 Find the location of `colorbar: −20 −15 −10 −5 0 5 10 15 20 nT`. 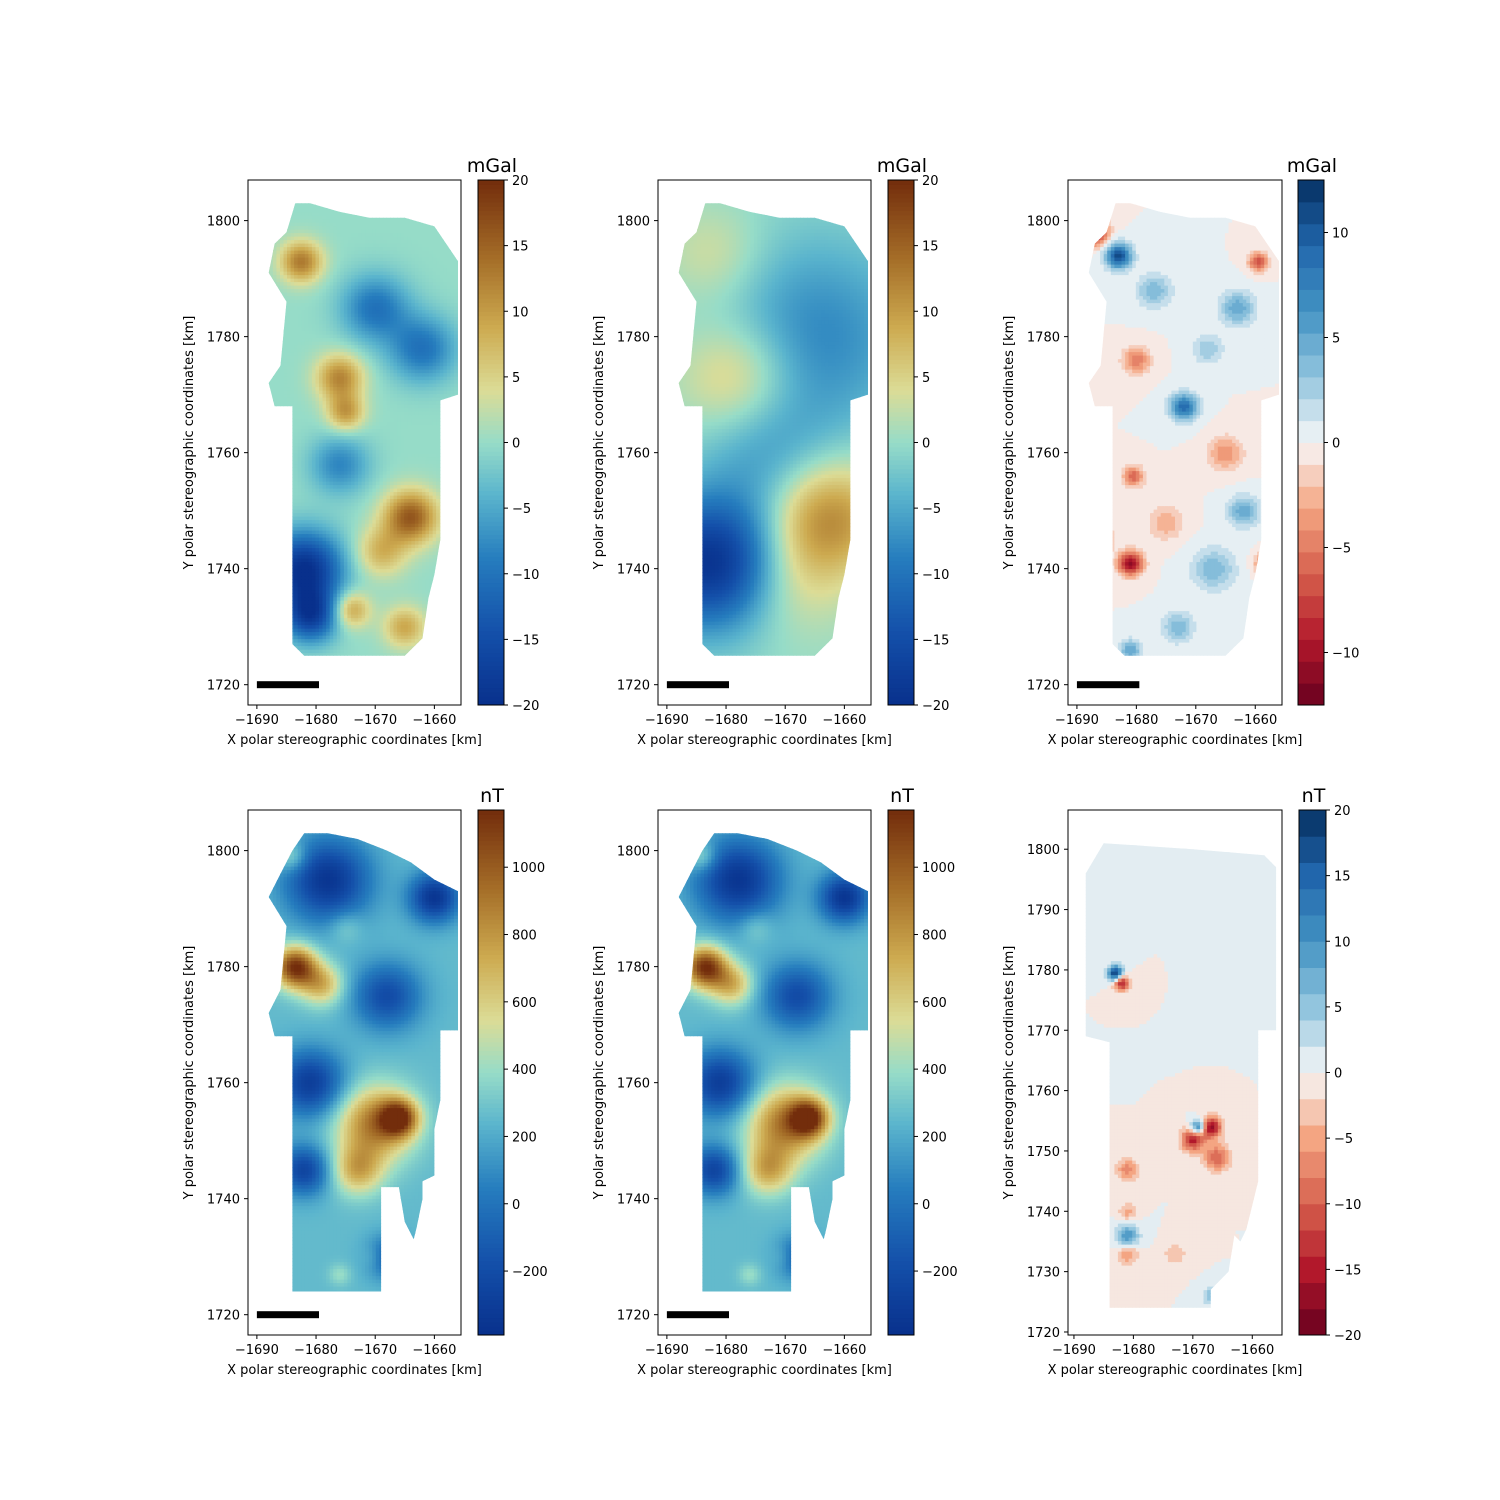

colorbar: −20 −15 −10 −5 0 5 10 15 20 nT is located at coordinates (1329, 1064).